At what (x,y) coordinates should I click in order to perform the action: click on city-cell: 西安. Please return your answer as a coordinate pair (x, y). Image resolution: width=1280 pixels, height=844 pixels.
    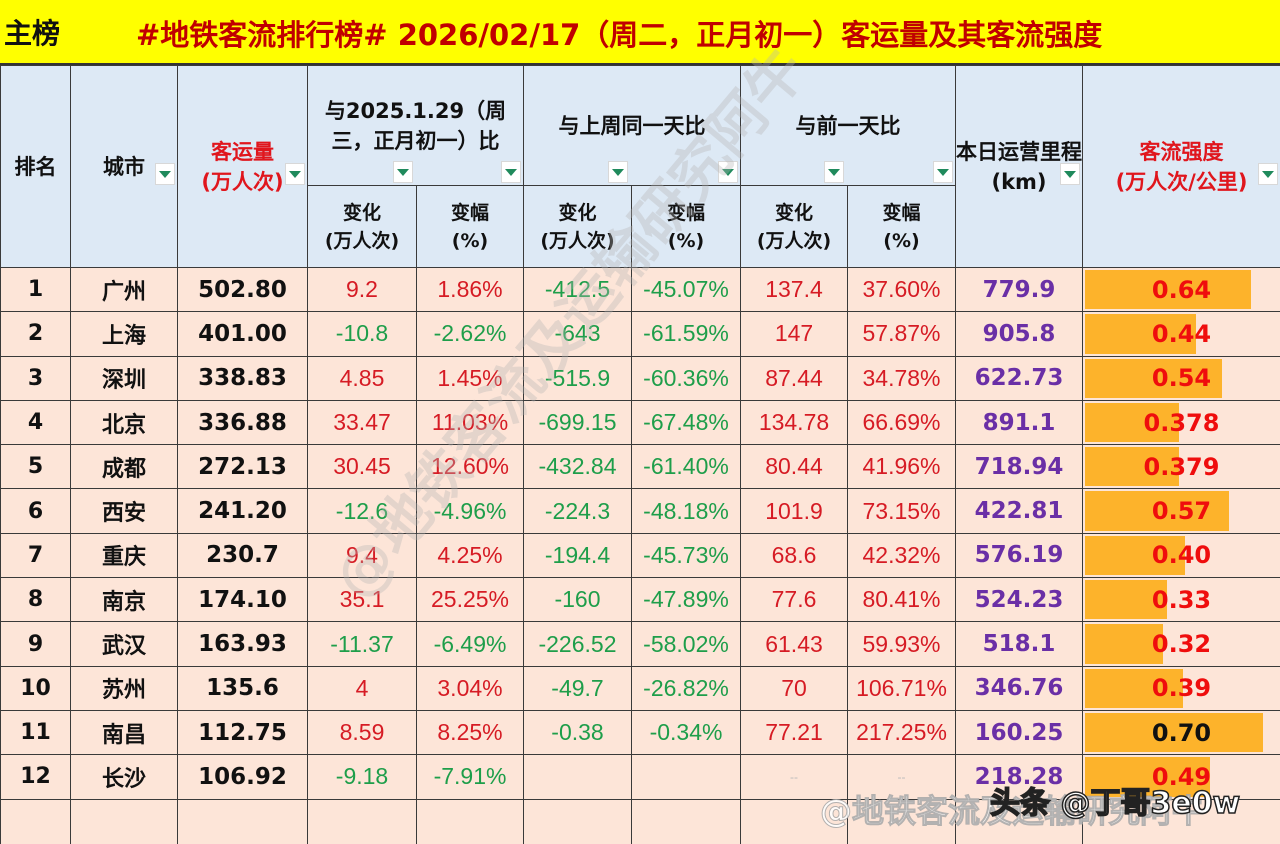
    Looking at the image, I should click on (124, 511).